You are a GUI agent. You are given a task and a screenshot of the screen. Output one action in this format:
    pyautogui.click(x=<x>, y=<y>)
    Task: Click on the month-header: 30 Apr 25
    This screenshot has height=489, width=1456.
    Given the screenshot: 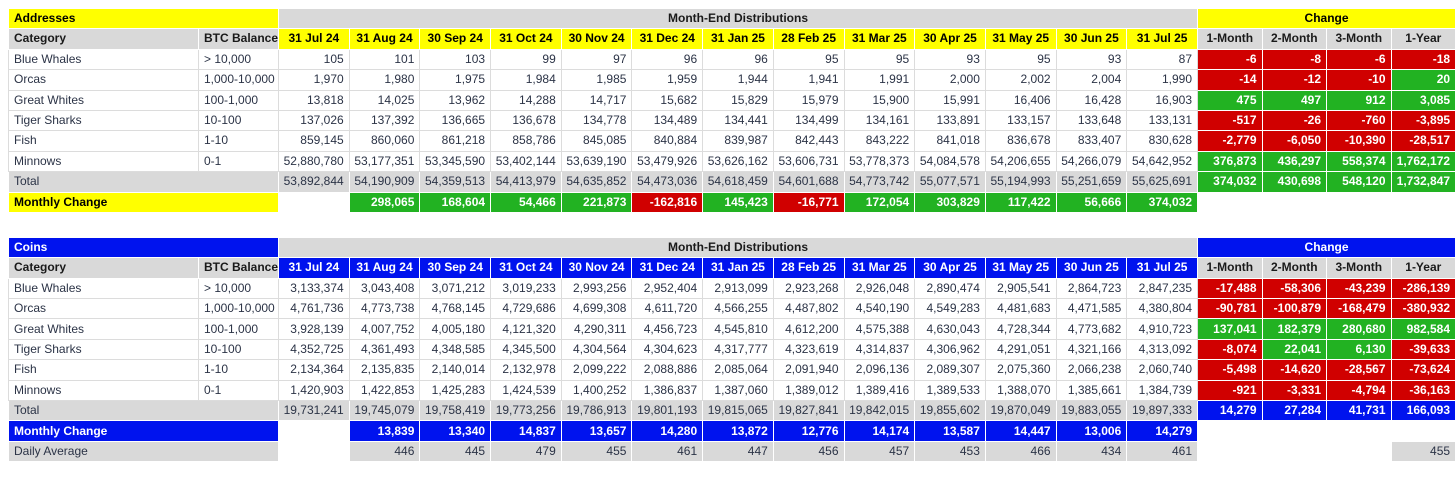 What is the action you would take?
    pyautogui.click(x=950, y=268)
    